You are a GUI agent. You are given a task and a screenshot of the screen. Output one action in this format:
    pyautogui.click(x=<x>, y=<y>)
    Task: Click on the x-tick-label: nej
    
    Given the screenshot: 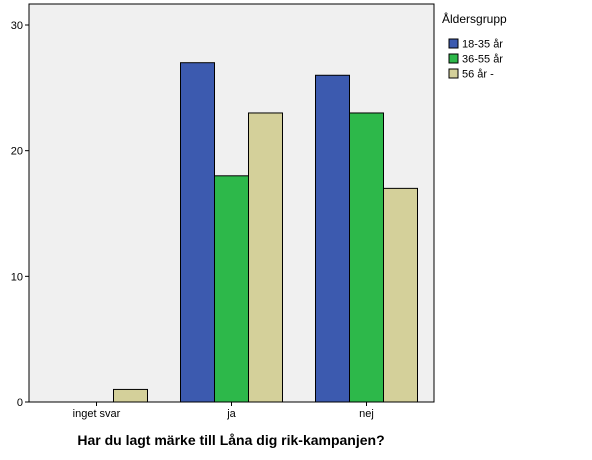 What is the action you would take?
    pyautogui.click(x=366, y=414)
    